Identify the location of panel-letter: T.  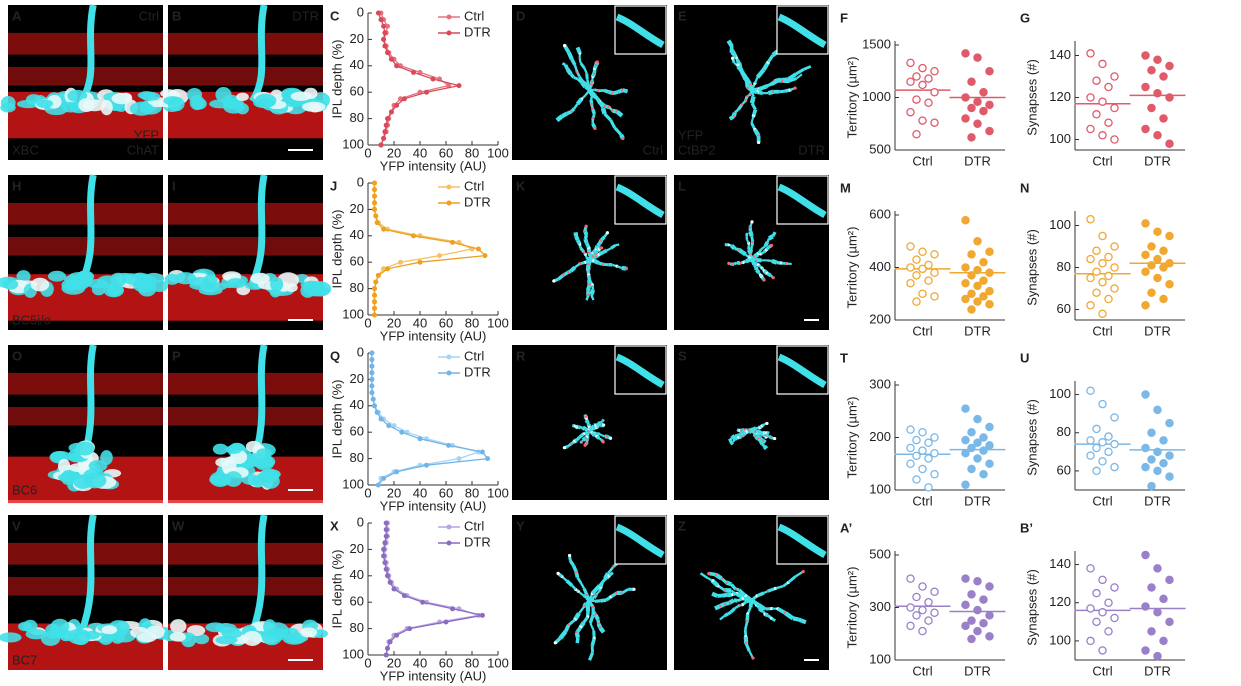
(844, 357).